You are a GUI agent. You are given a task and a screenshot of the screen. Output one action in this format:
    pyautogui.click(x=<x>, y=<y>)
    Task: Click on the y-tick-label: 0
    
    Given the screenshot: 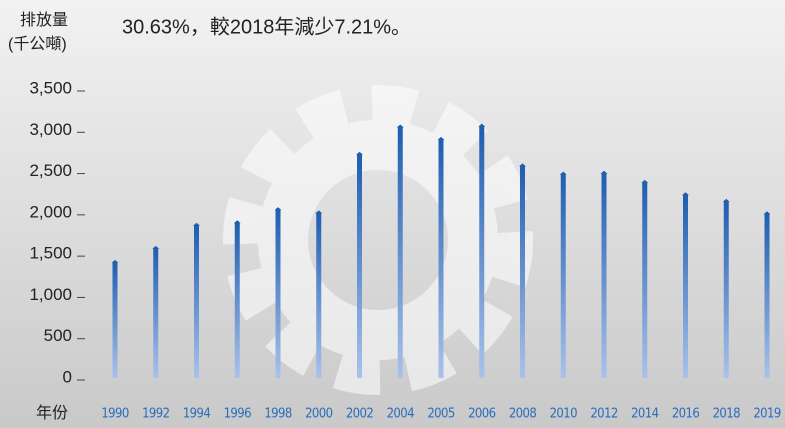 What is the action you would take?
    pyautogui.click(x=67, y=376)
    